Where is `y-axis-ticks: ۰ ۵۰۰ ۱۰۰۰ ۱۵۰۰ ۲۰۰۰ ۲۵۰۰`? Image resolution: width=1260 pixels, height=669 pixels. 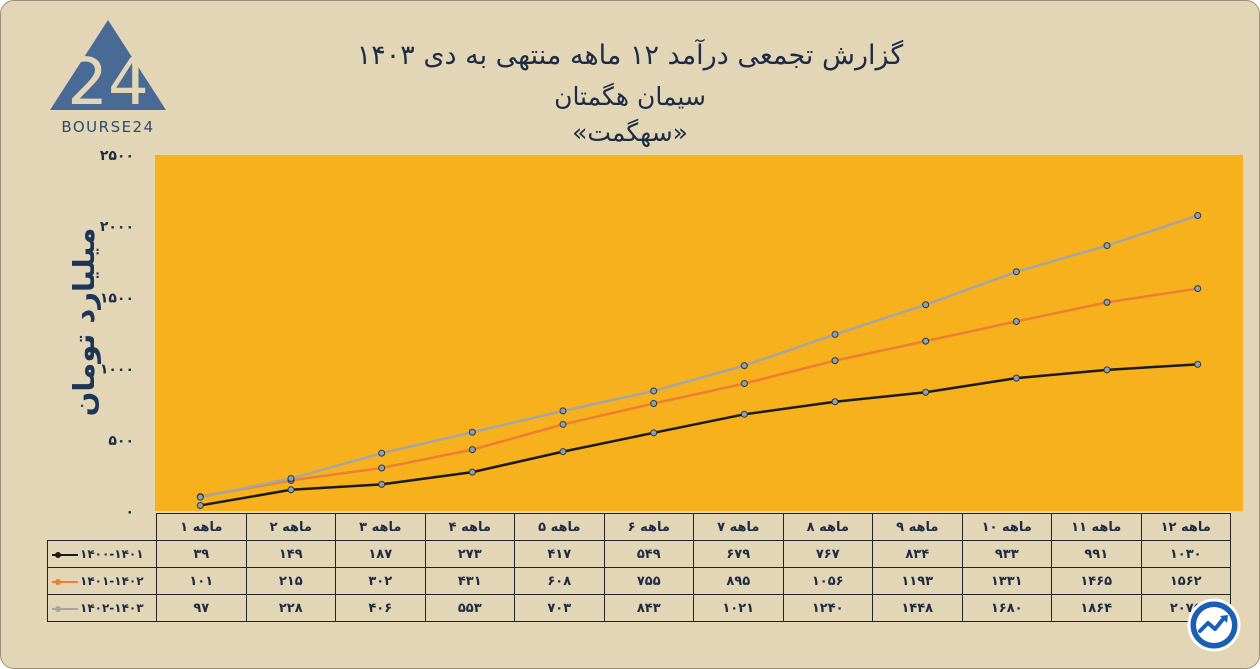
y-axis-ticks: ۰ ۵۰۰ ۱۰۰۰ ۱۵۰۰ ۲۰۰۰ ۲۵۰۰ is located at coordinates (117, 334).